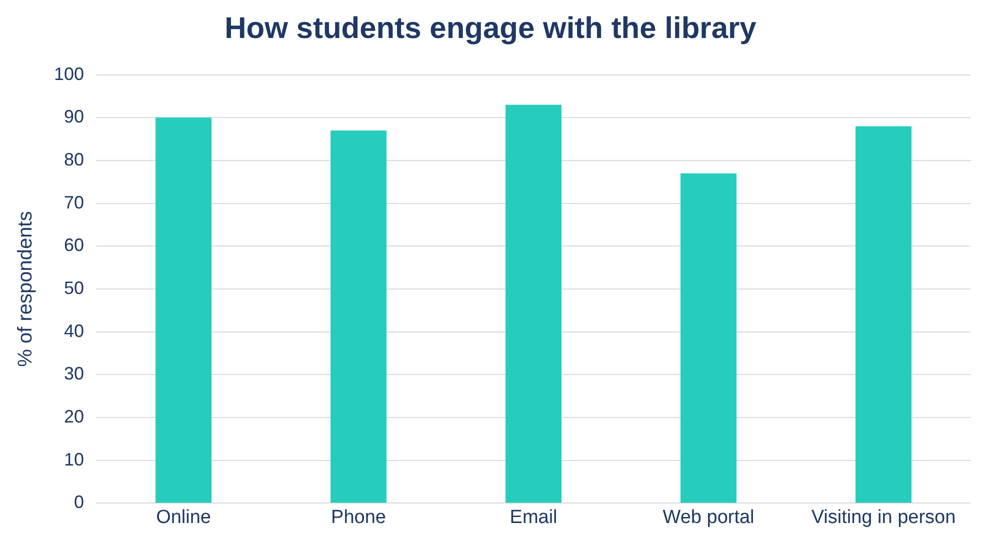 This screenshot has width=981, height=540. I want to click on x-tick-label: Online, so click(183, 517).